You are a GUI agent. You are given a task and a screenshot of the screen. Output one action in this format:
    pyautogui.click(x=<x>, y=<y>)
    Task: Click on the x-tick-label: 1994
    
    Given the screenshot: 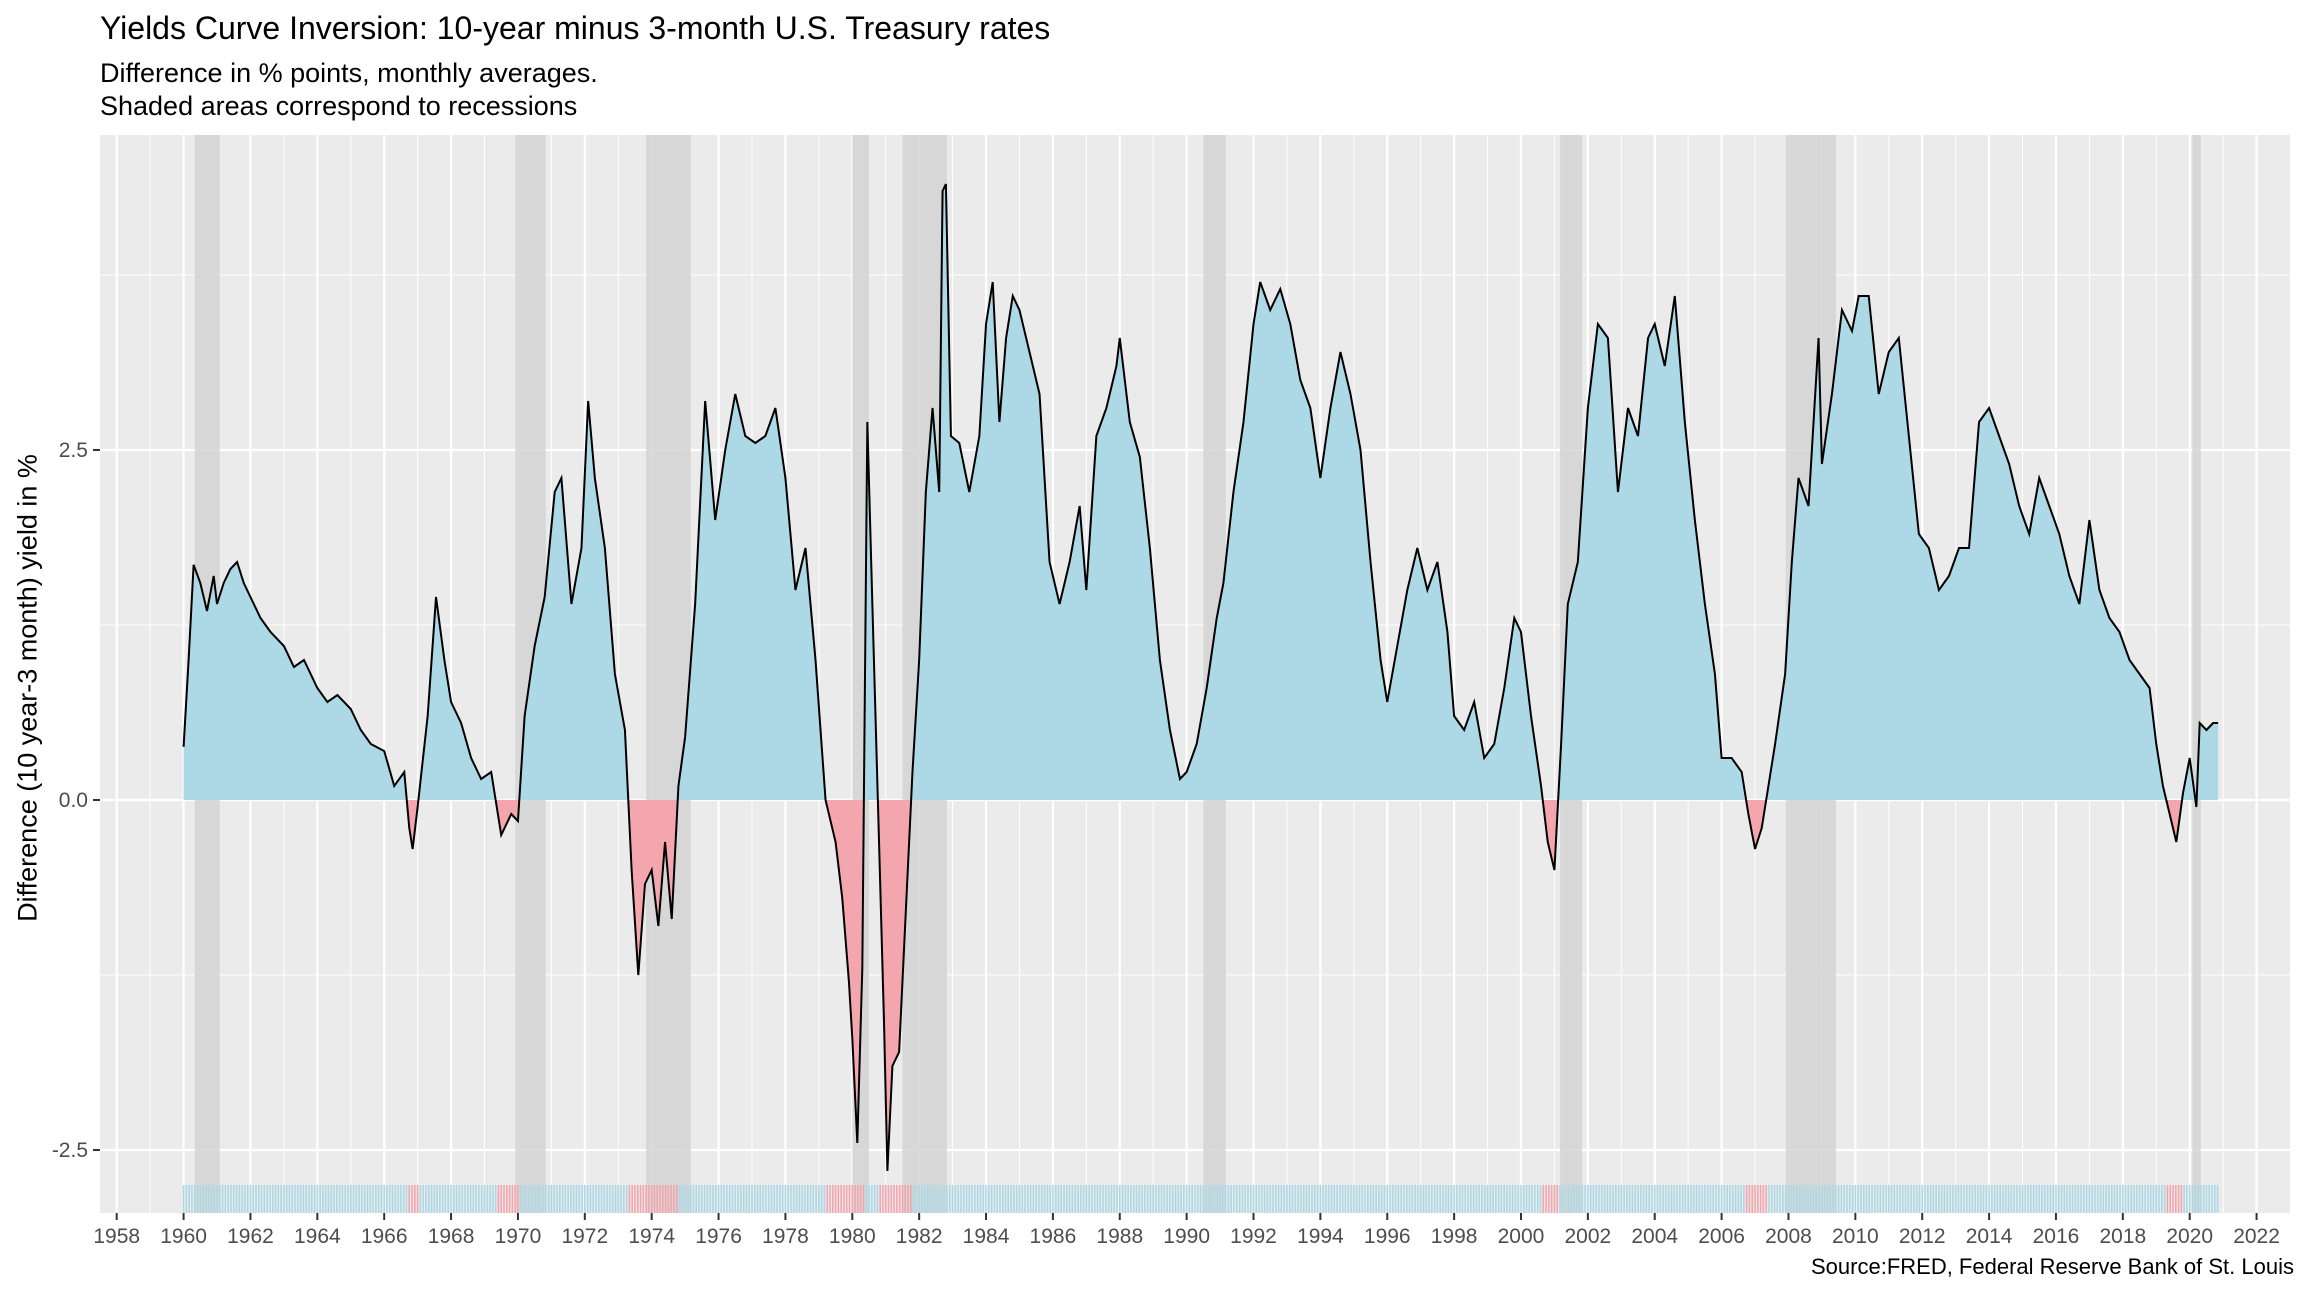 What is the action you would take?
    pyautogui.click(x=1320, y=1236)
    